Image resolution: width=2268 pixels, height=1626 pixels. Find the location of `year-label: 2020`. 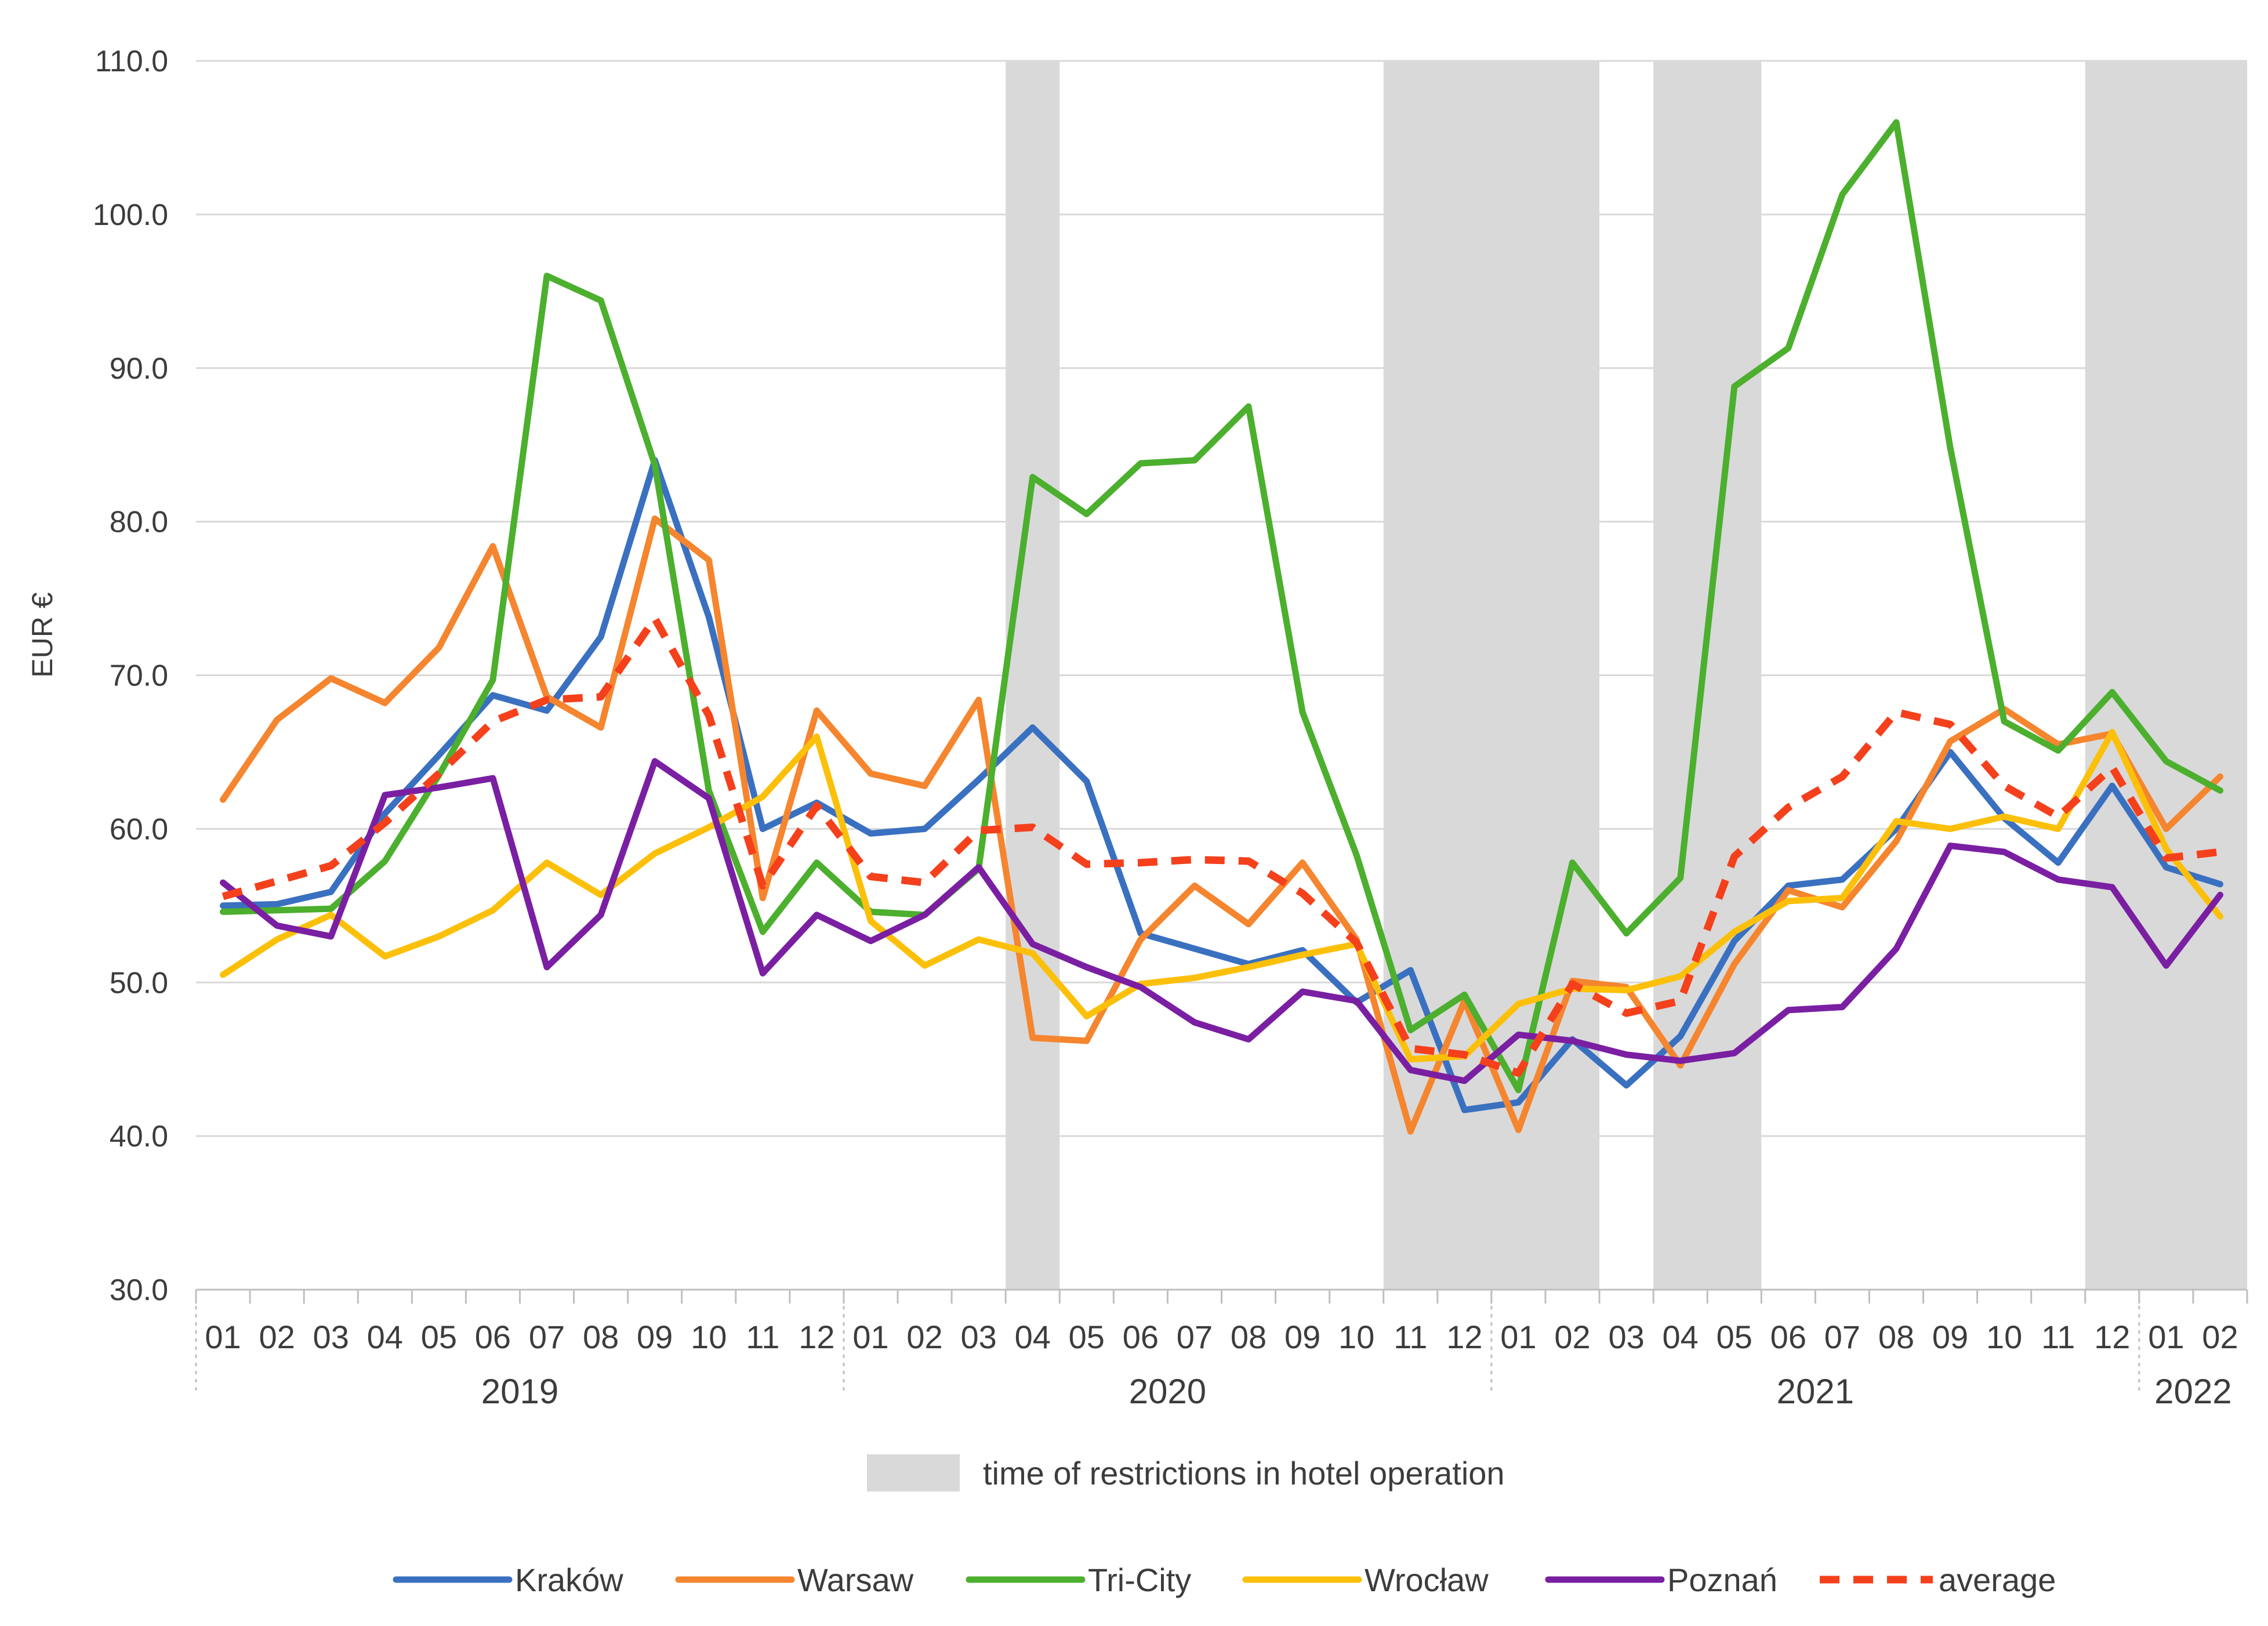

year-label: 2020 is located at coordinates (1167, 1391).